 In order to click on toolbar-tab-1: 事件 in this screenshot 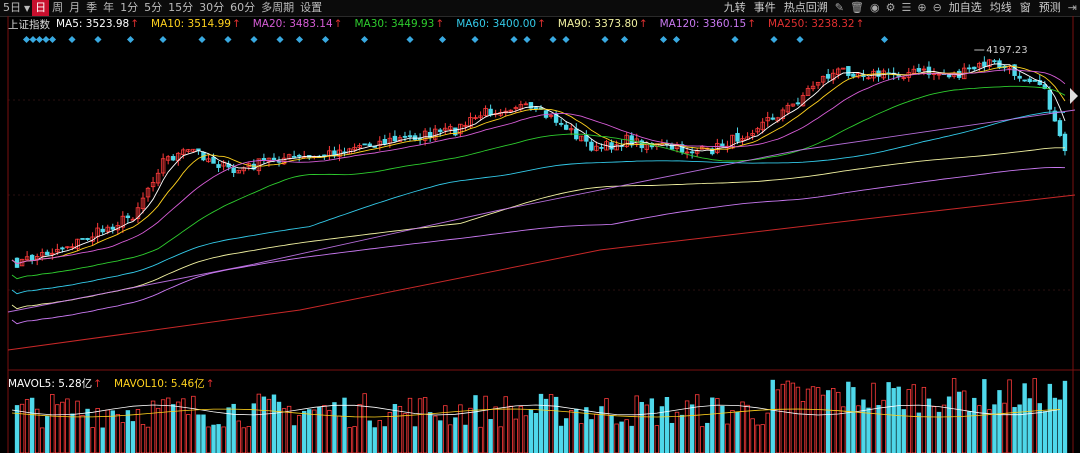, I will do `click(764, 7)`.